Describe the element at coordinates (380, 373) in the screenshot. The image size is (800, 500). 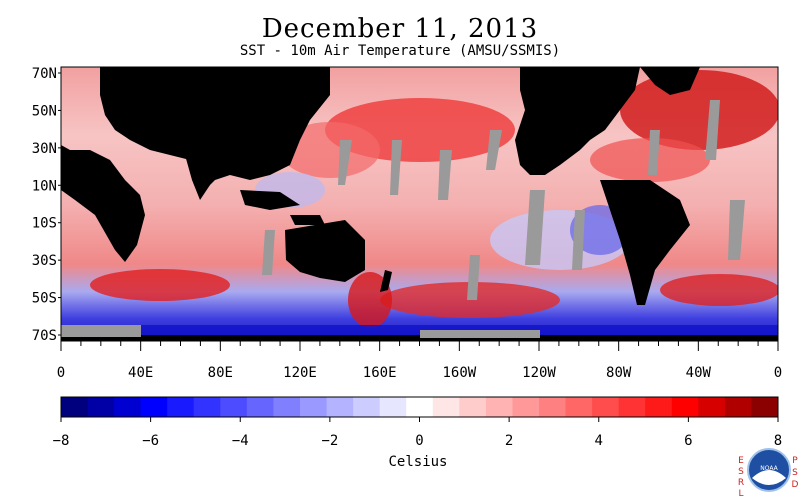
I see `longitude-label: 160E` at that location.